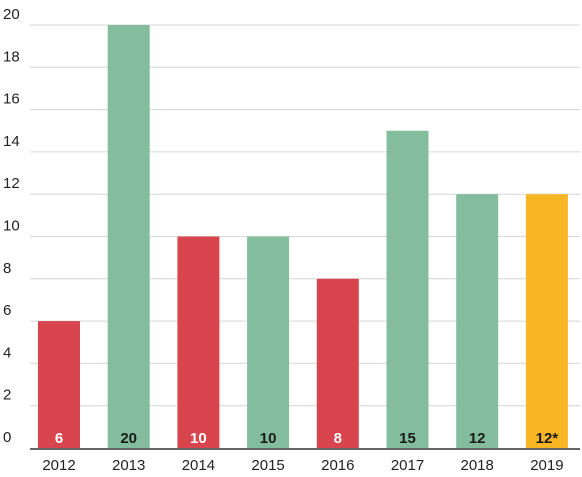 This screenshot has width=582, height=477. I want to click on data-label: 20, so click(128, 438).